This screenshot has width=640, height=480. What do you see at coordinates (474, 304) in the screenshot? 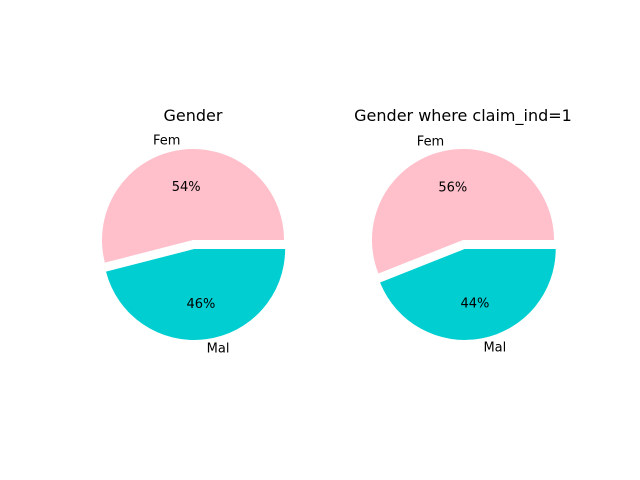
I see `slice-percent-label: 44%` at bounding box center [474, 304].